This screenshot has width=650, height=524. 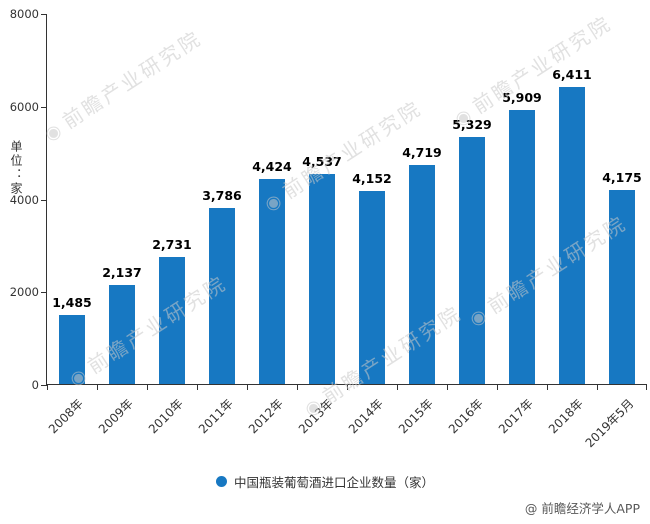 What do you see at coordinates (472, 124) in the screenshot?
I see `bar-value-label: 5,329` at bounding box center [472, 124].